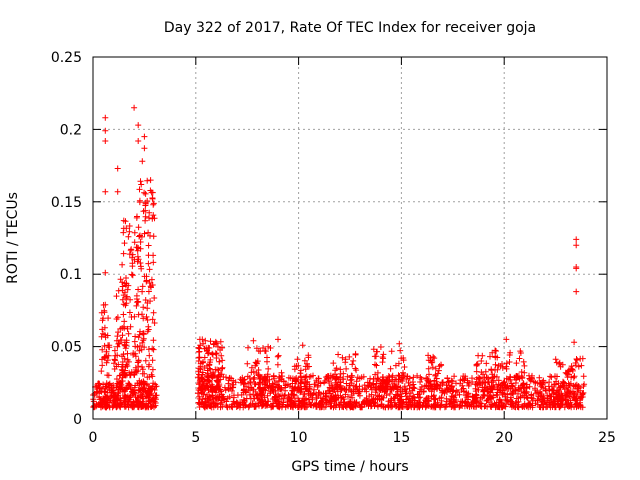 This screenshot has height=480, width=640. Describe the element at coordinates (93, 438) in the screenshot. I see `x-tick-label: 0` at that location.